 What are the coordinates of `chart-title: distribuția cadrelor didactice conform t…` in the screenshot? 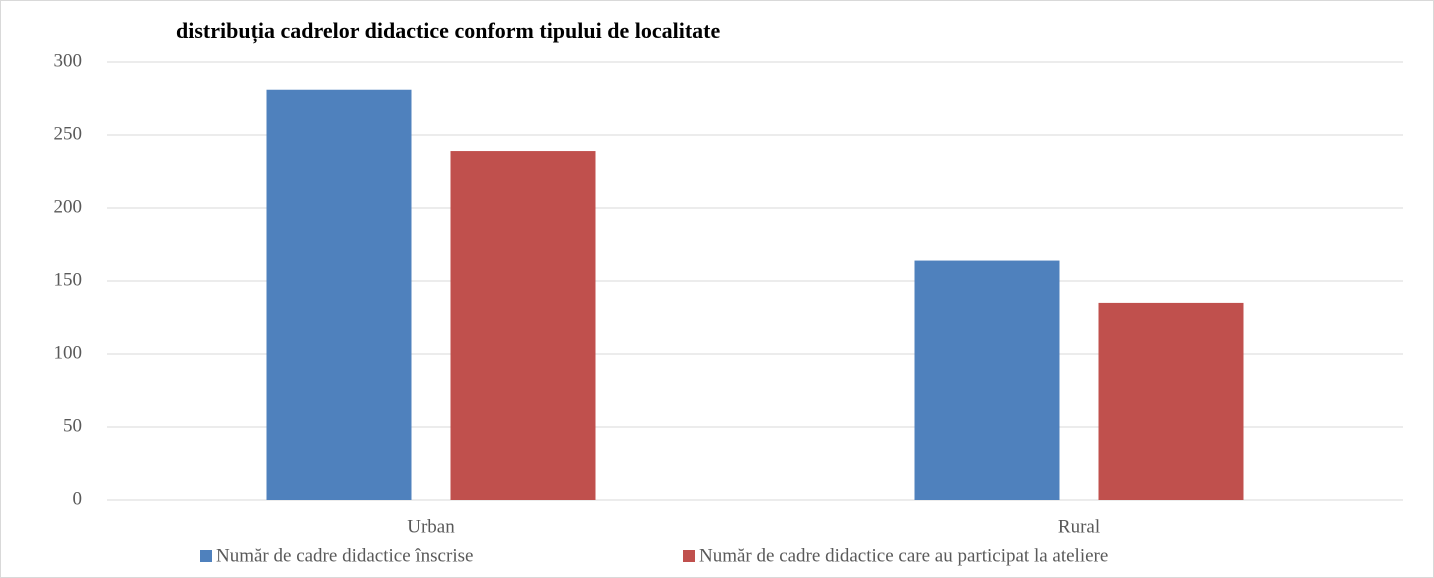 It's located at (448, 31).